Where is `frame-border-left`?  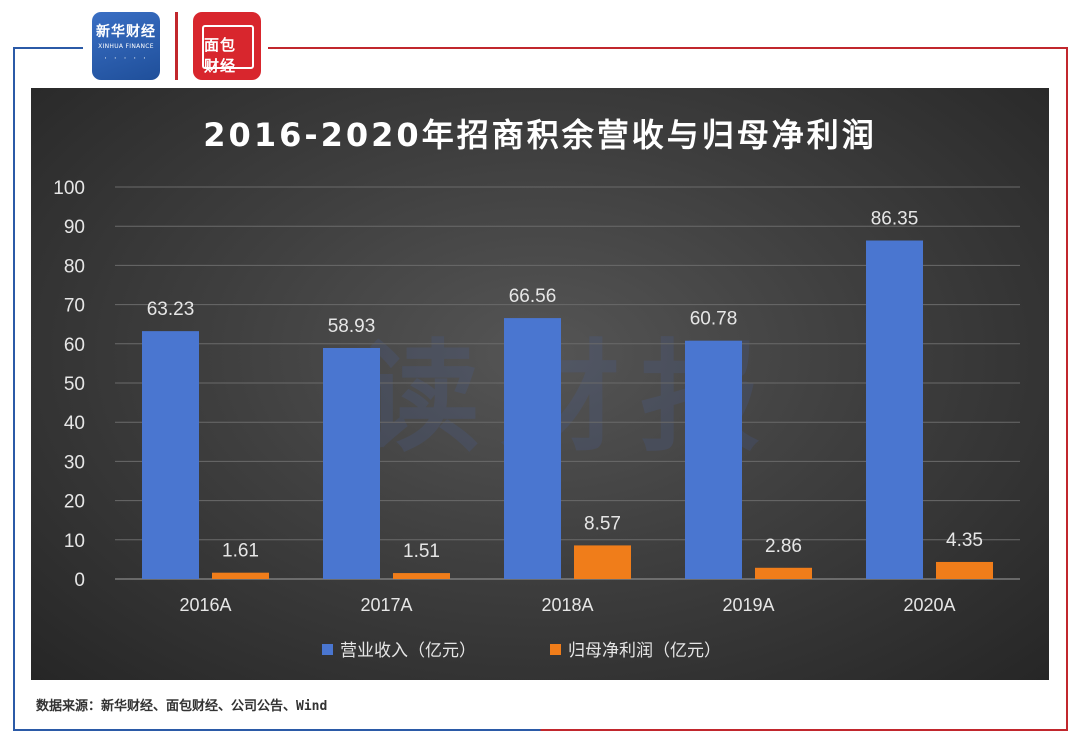 frame-border-left is located at coordinates (14, 389).